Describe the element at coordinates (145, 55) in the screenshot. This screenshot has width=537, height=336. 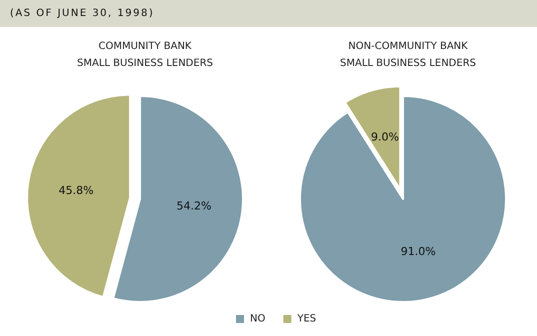
I see `chart-title: COMMUNITY BANK SMALL BUSINESS LENDERS` at that location.